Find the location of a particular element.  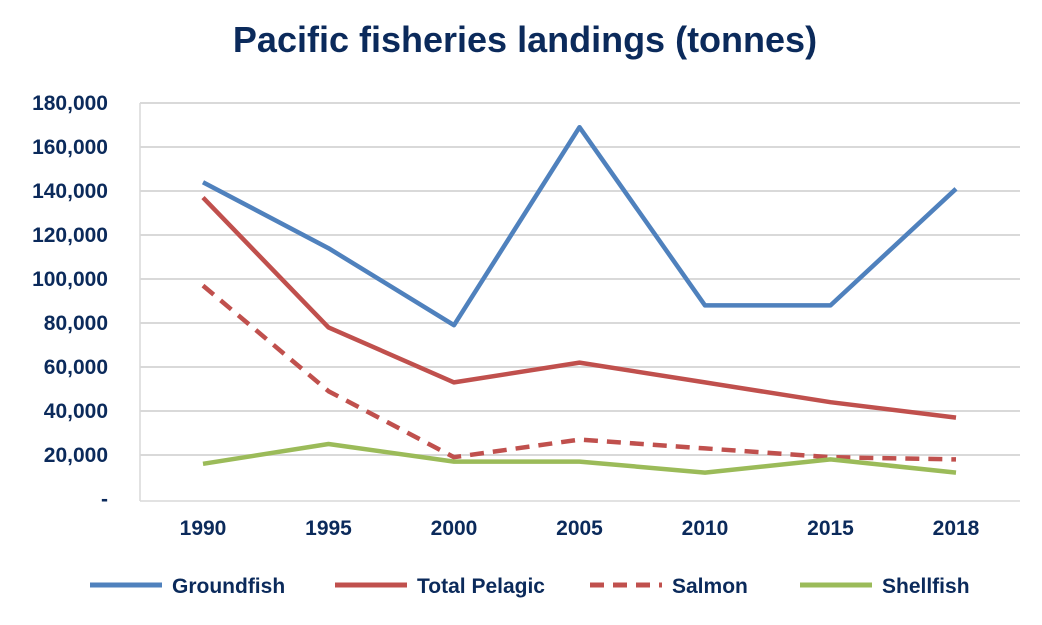

x-tick-label: 1990 is located at coordinates (203, 528).